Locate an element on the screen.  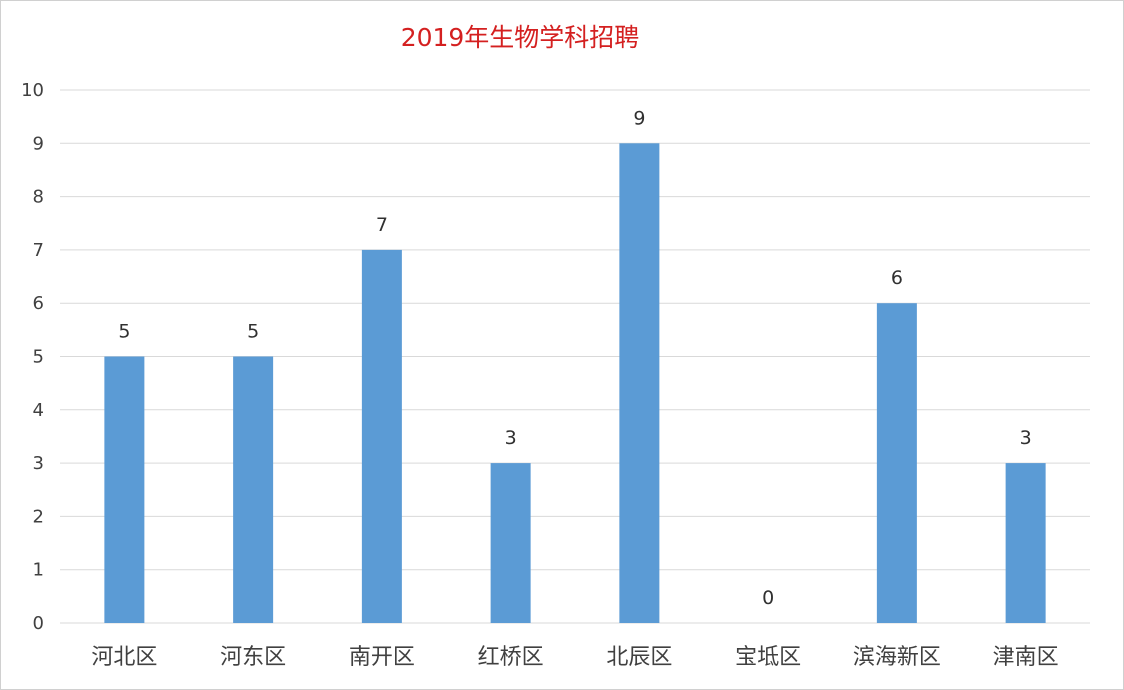
y-tick-label: 7 is located at coordinates (38, 250).